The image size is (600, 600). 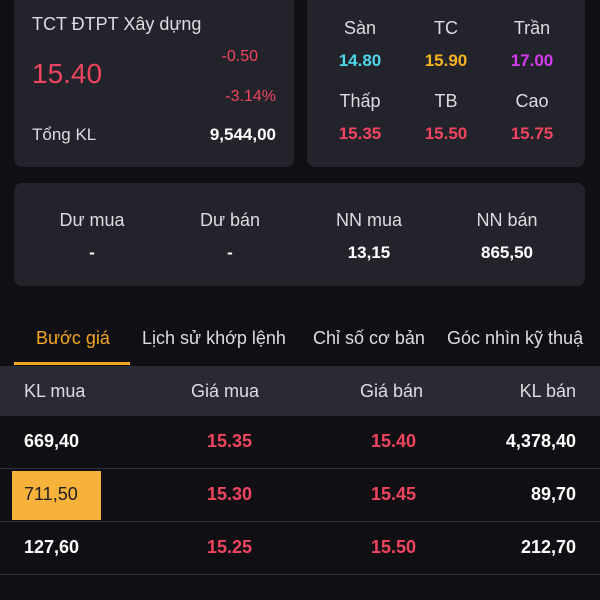 I want to click on nn-sell-value: 865,50, so click(x=507, y=252).